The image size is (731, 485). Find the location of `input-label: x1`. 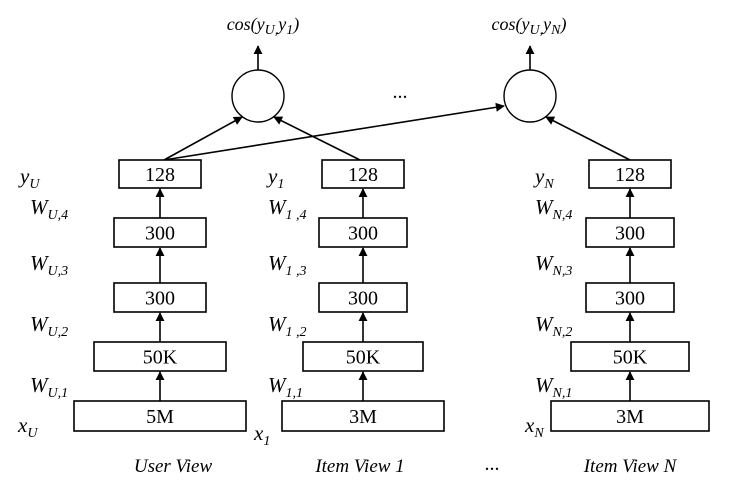

input-label: x1 is located at coordinates (261, 435).